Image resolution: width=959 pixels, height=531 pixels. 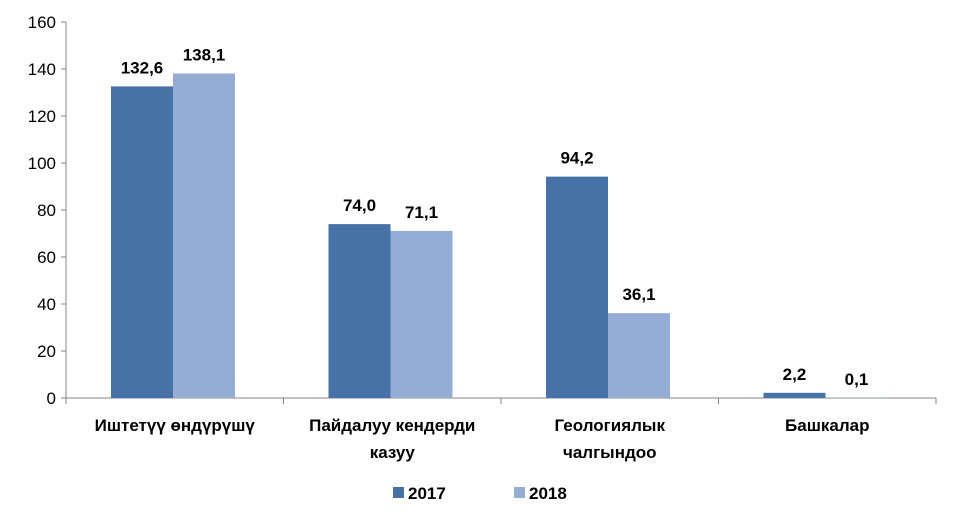 What do you see at coordinates (46, 257) in the screenshot?
I see `y-tick-label: 60` at bounding box center [46, 257].